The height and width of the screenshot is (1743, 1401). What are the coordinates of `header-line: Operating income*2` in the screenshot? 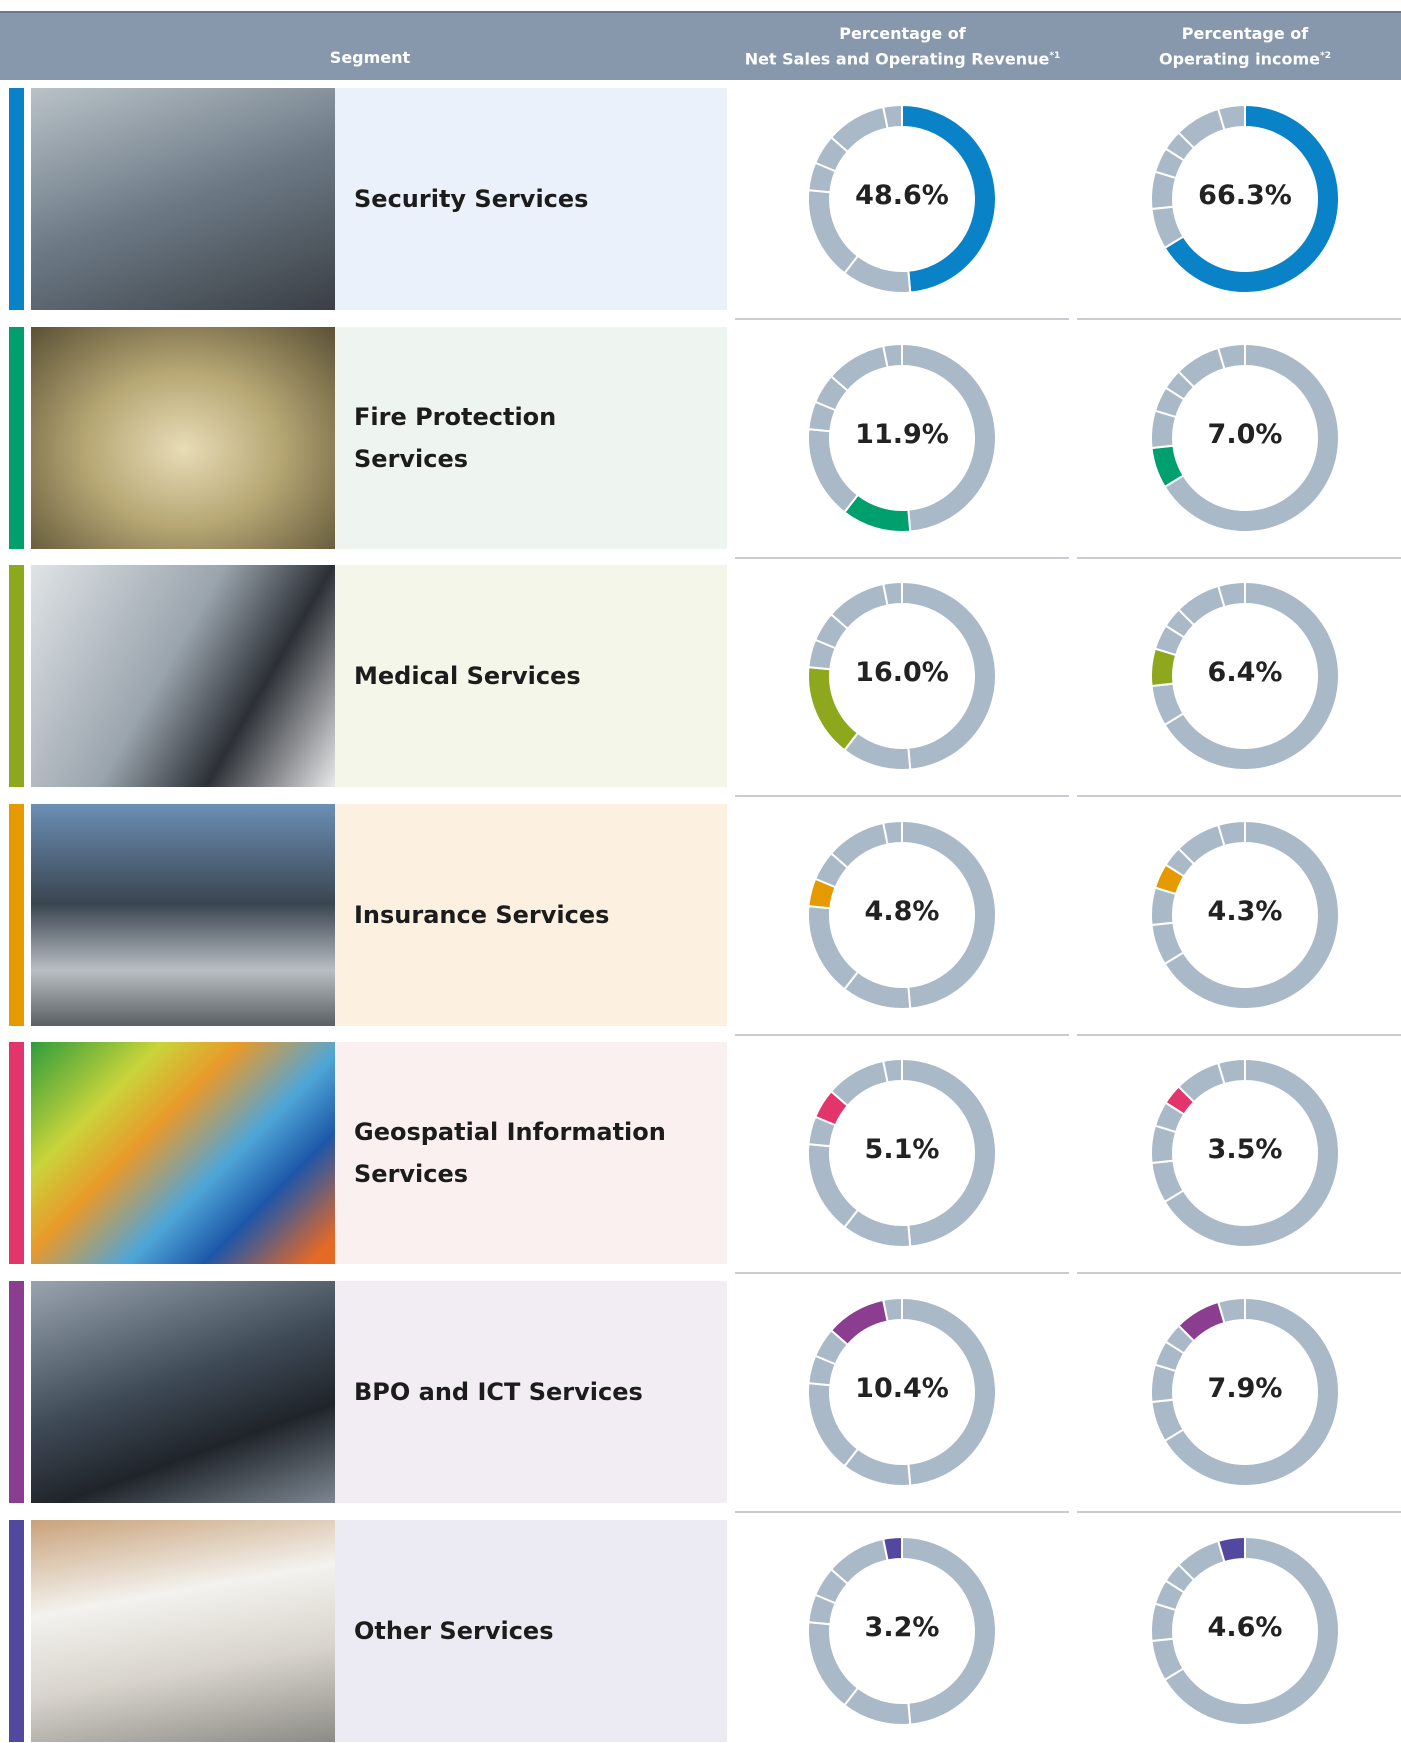 It's located at (1243, 57).